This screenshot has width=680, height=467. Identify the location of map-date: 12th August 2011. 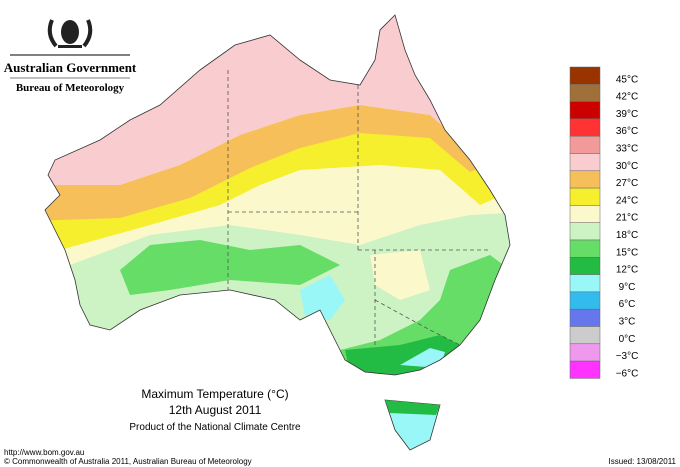
(215, 410).